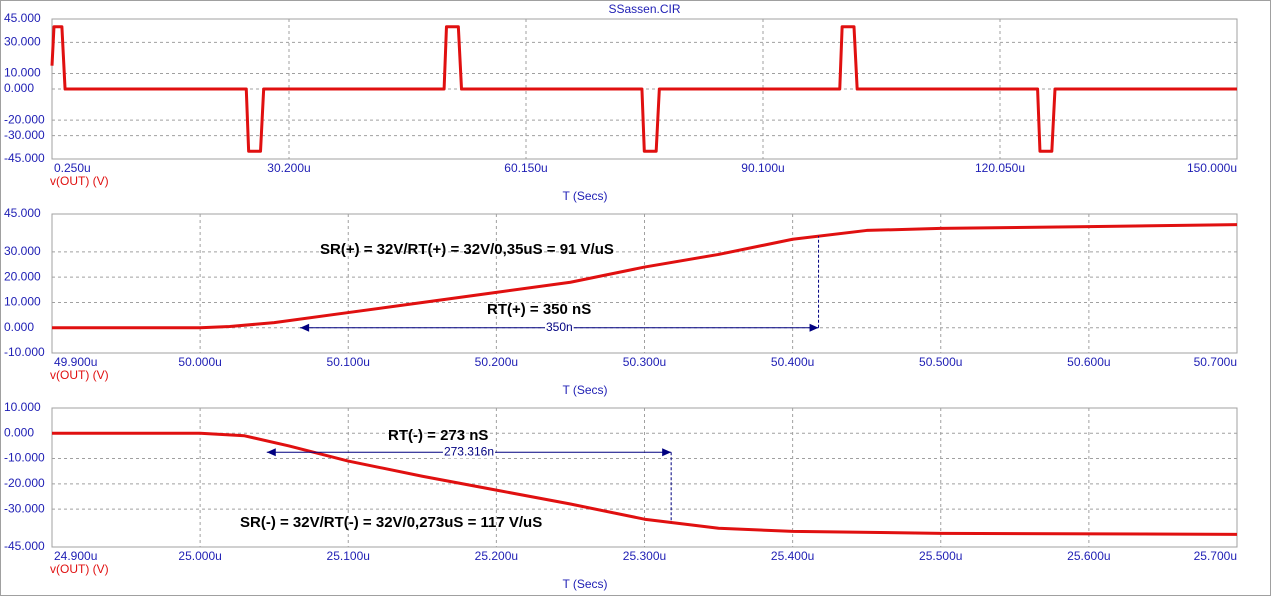  I want to click on x-tick-label: 25.000u, so click(199, 556).